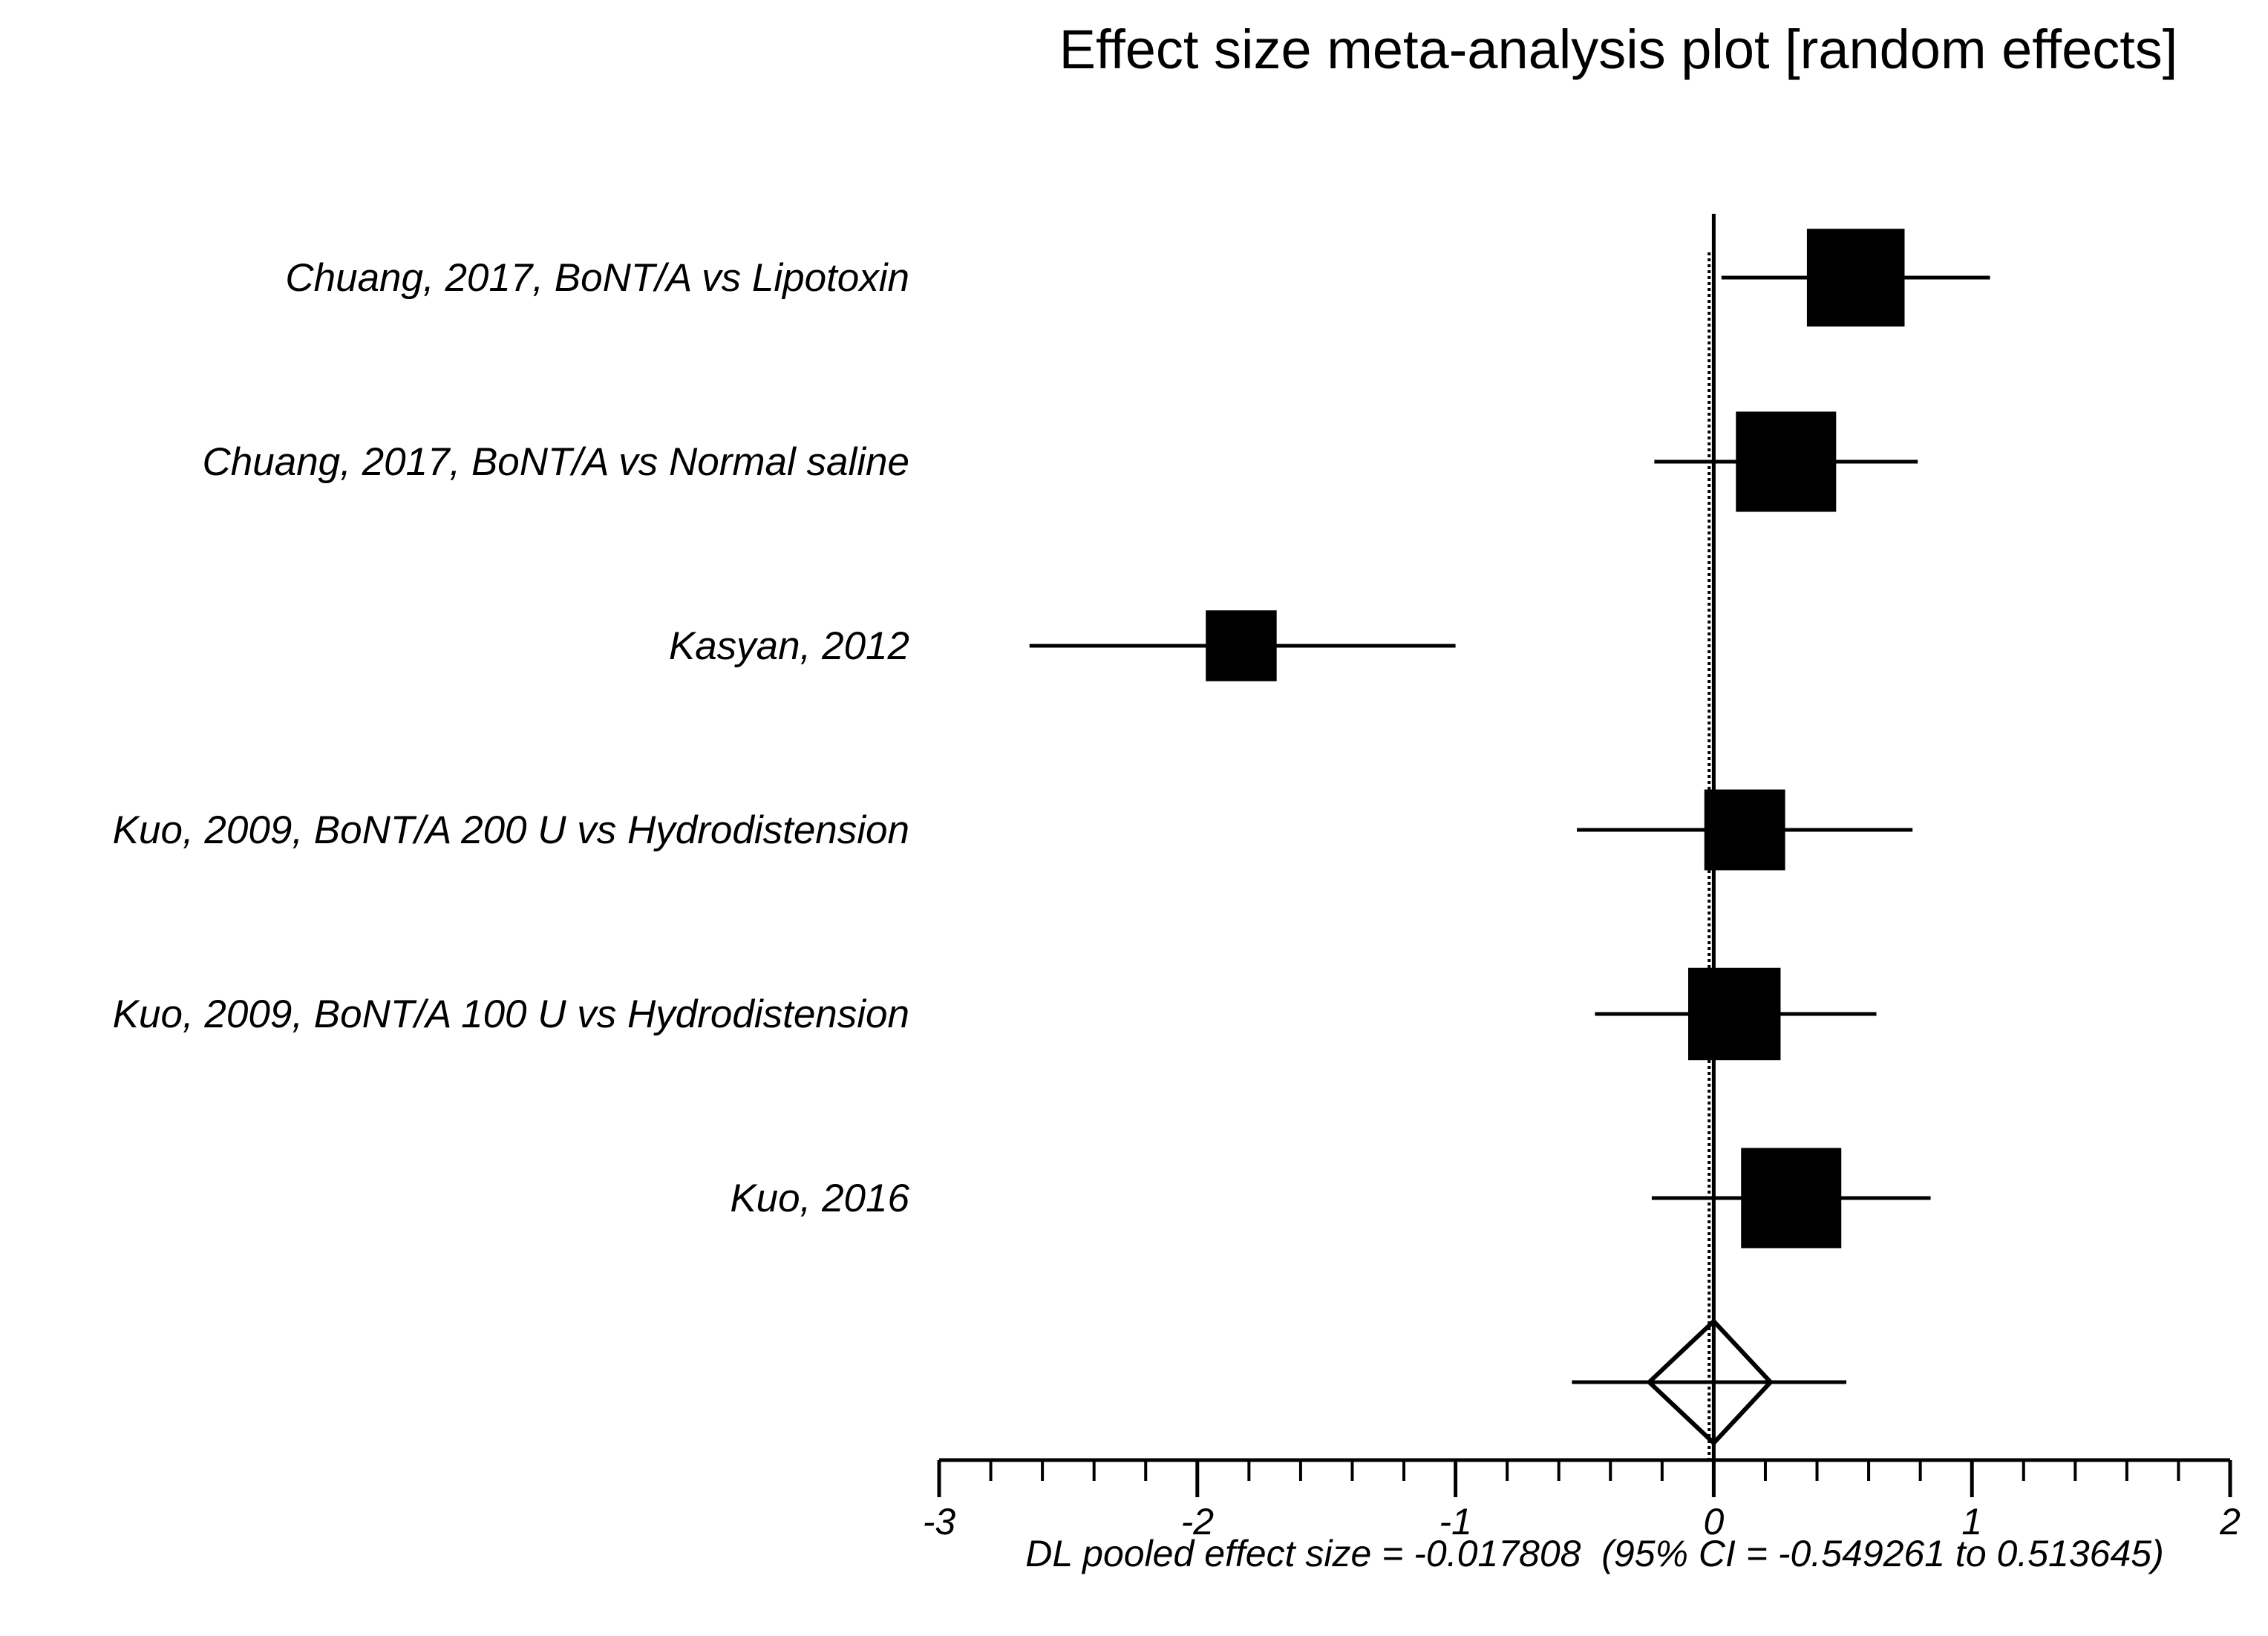 The height and width of the screenshot is (1636, 2268). I want to click on study-label: Chuang, 2017, BoNT/A vs Lipotoxin, so click(597, 278).